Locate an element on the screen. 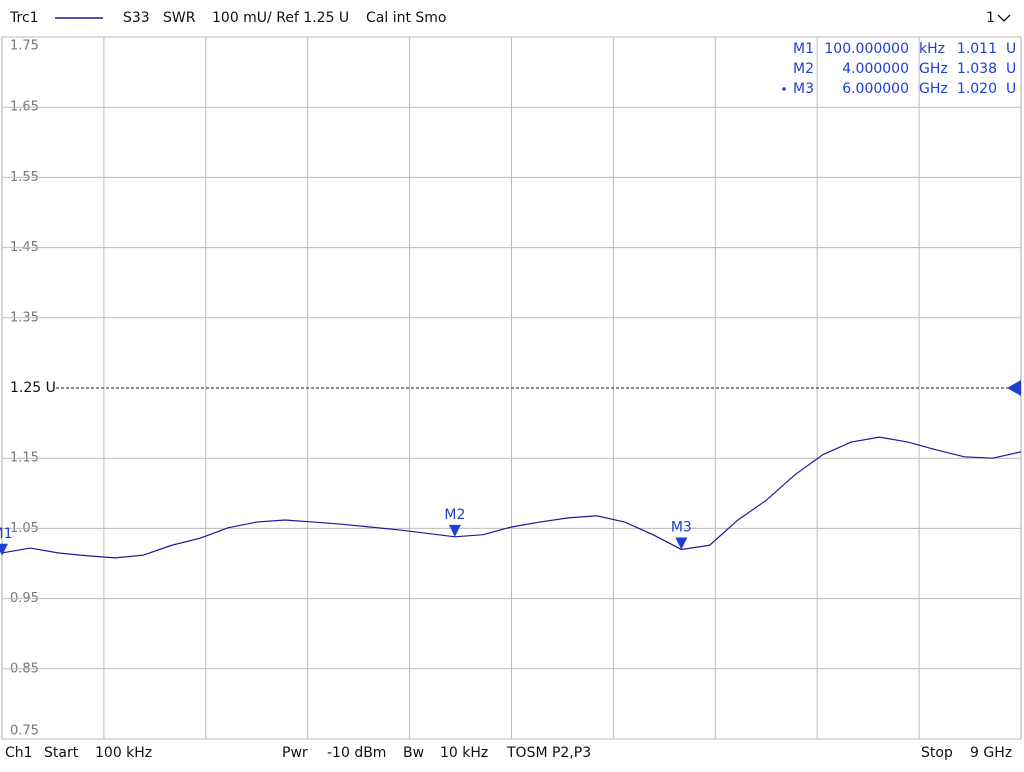  marker-stimulus: 4.000000 is located at coordinates (875, 69).